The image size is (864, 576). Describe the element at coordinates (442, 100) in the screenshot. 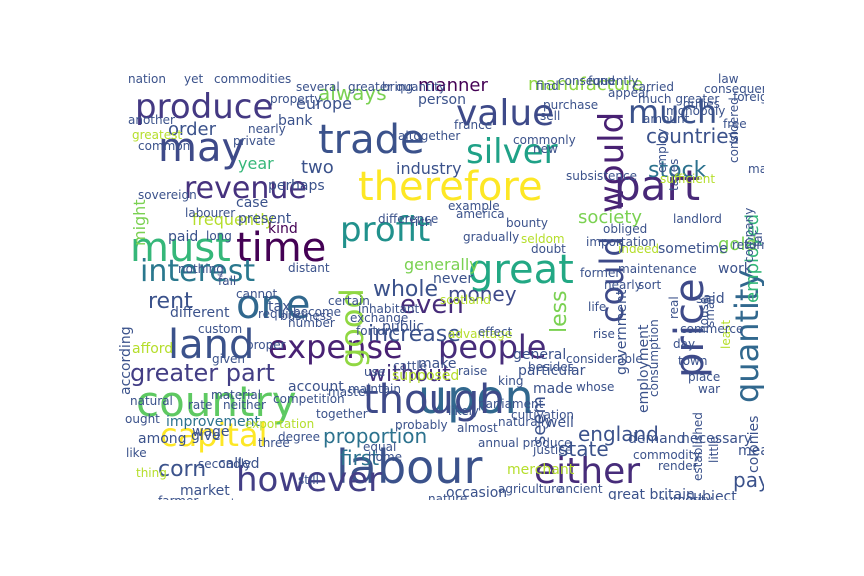

I see `word-person: person` at that location.